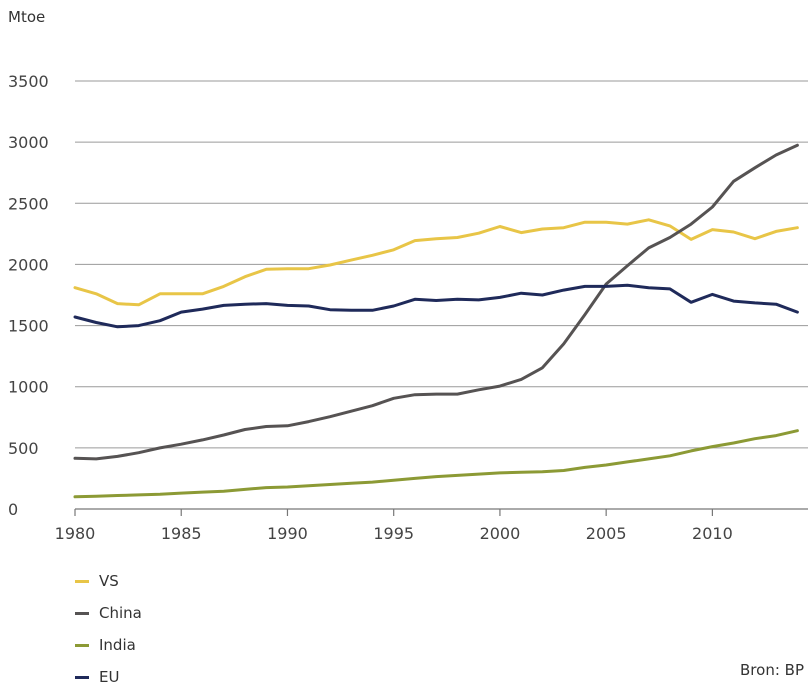  I want to click on x-tick-label-2000: 2000, so click(500, 533).